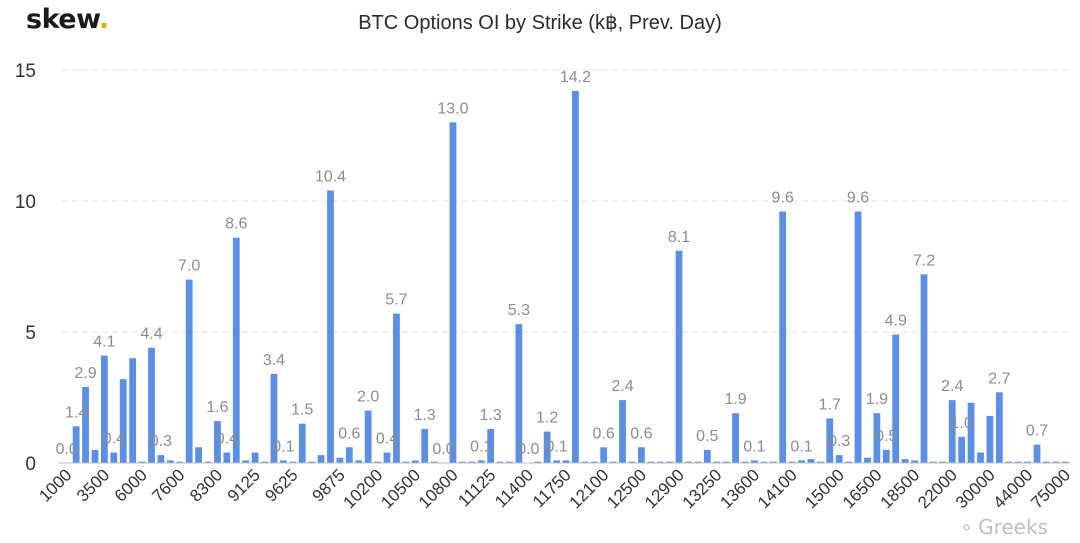  Describe the element at coordinates (547, 418) in the screenshot. I see `data-label: 1.2` at that location.